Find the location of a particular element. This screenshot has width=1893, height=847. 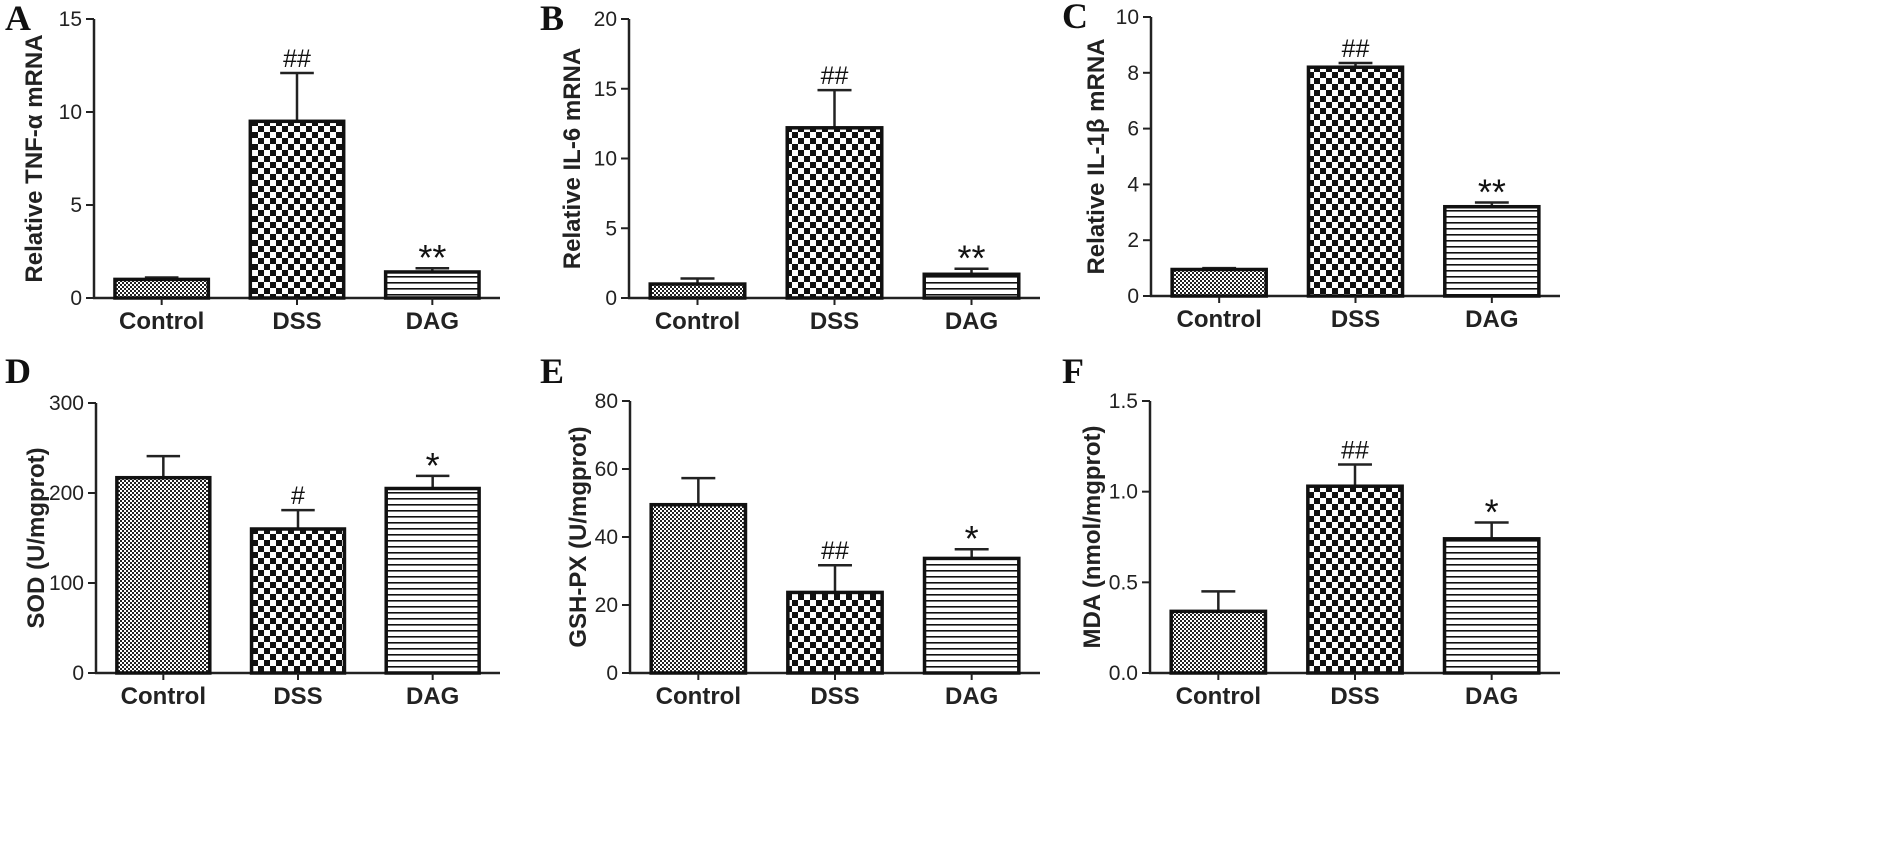

panel-letter: A is located at coordinates (18, 19).